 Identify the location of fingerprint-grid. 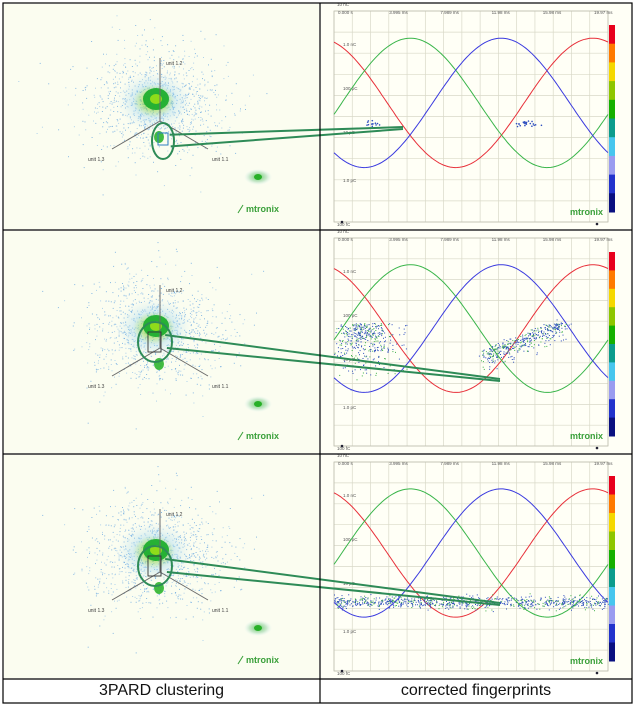
(471, 342).